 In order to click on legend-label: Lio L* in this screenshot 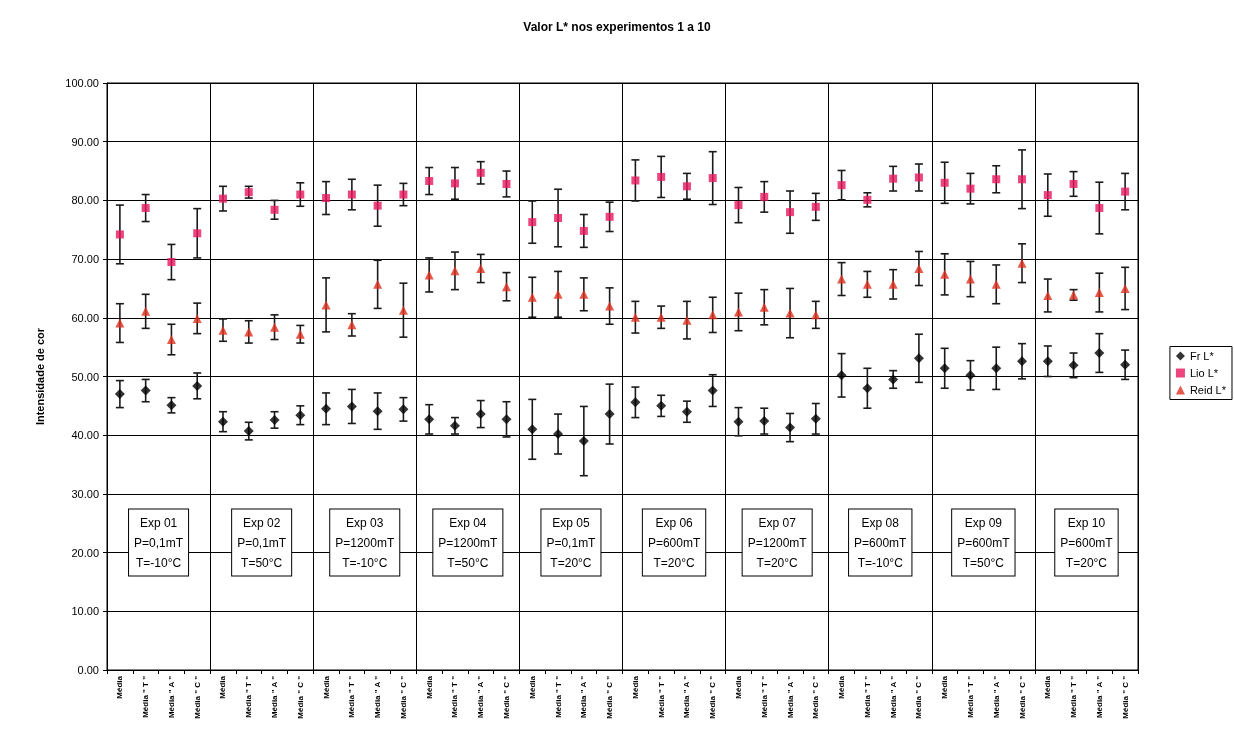, I will do `click(1204, 373)`.